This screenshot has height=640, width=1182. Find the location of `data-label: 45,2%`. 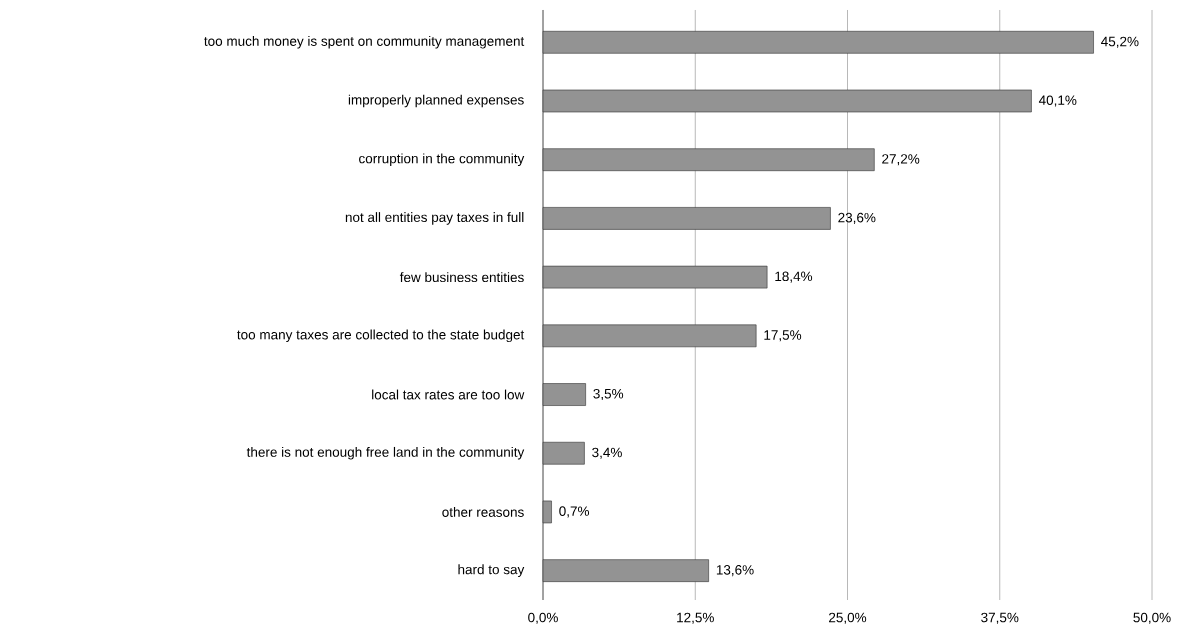

data-label: 45,2% is located at coordinates (1120, 42).